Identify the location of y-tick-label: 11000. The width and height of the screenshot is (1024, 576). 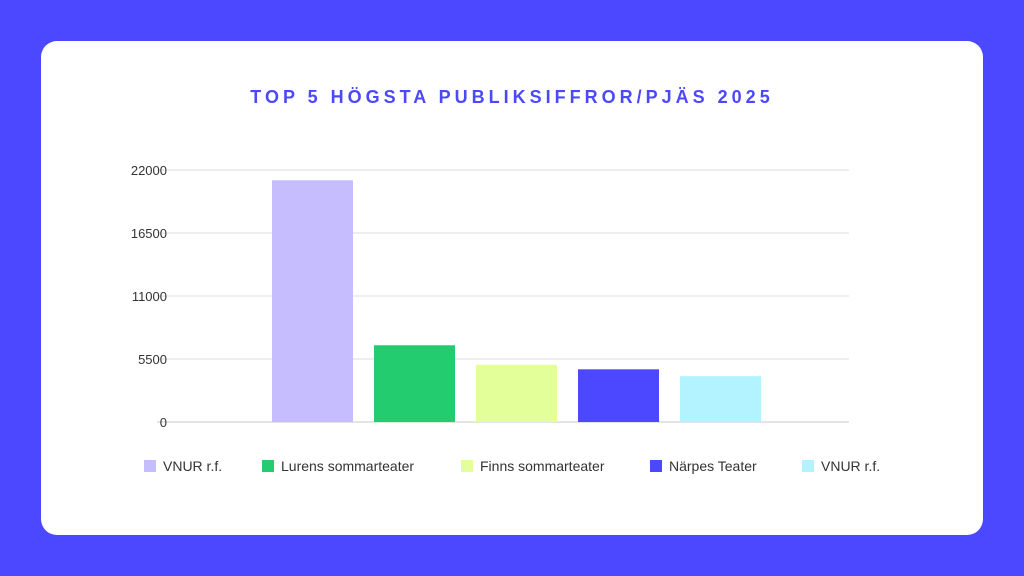
(149, 296).